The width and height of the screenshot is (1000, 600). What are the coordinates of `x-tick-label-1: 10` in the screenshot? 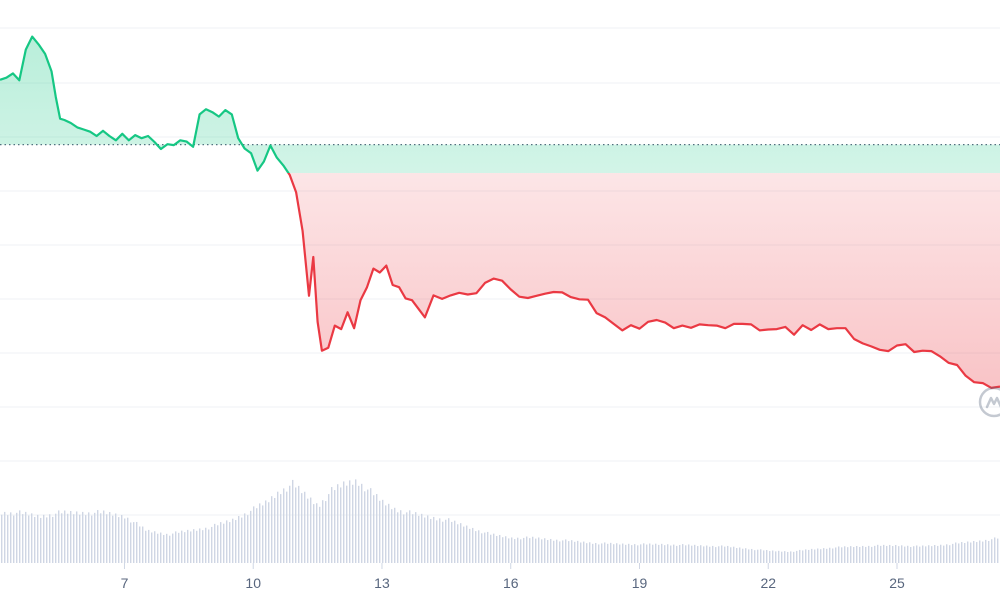 It's located at (253, 583).